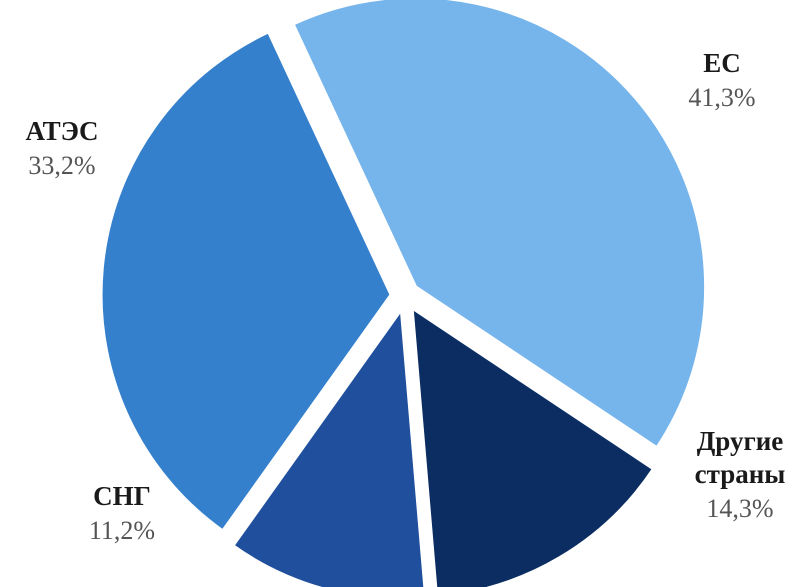 This screenshot has width=798, height=587. Describe the element at coordinates (122, 530) in the screenshot. I see `slice-value-3: 11,2%` at that location.